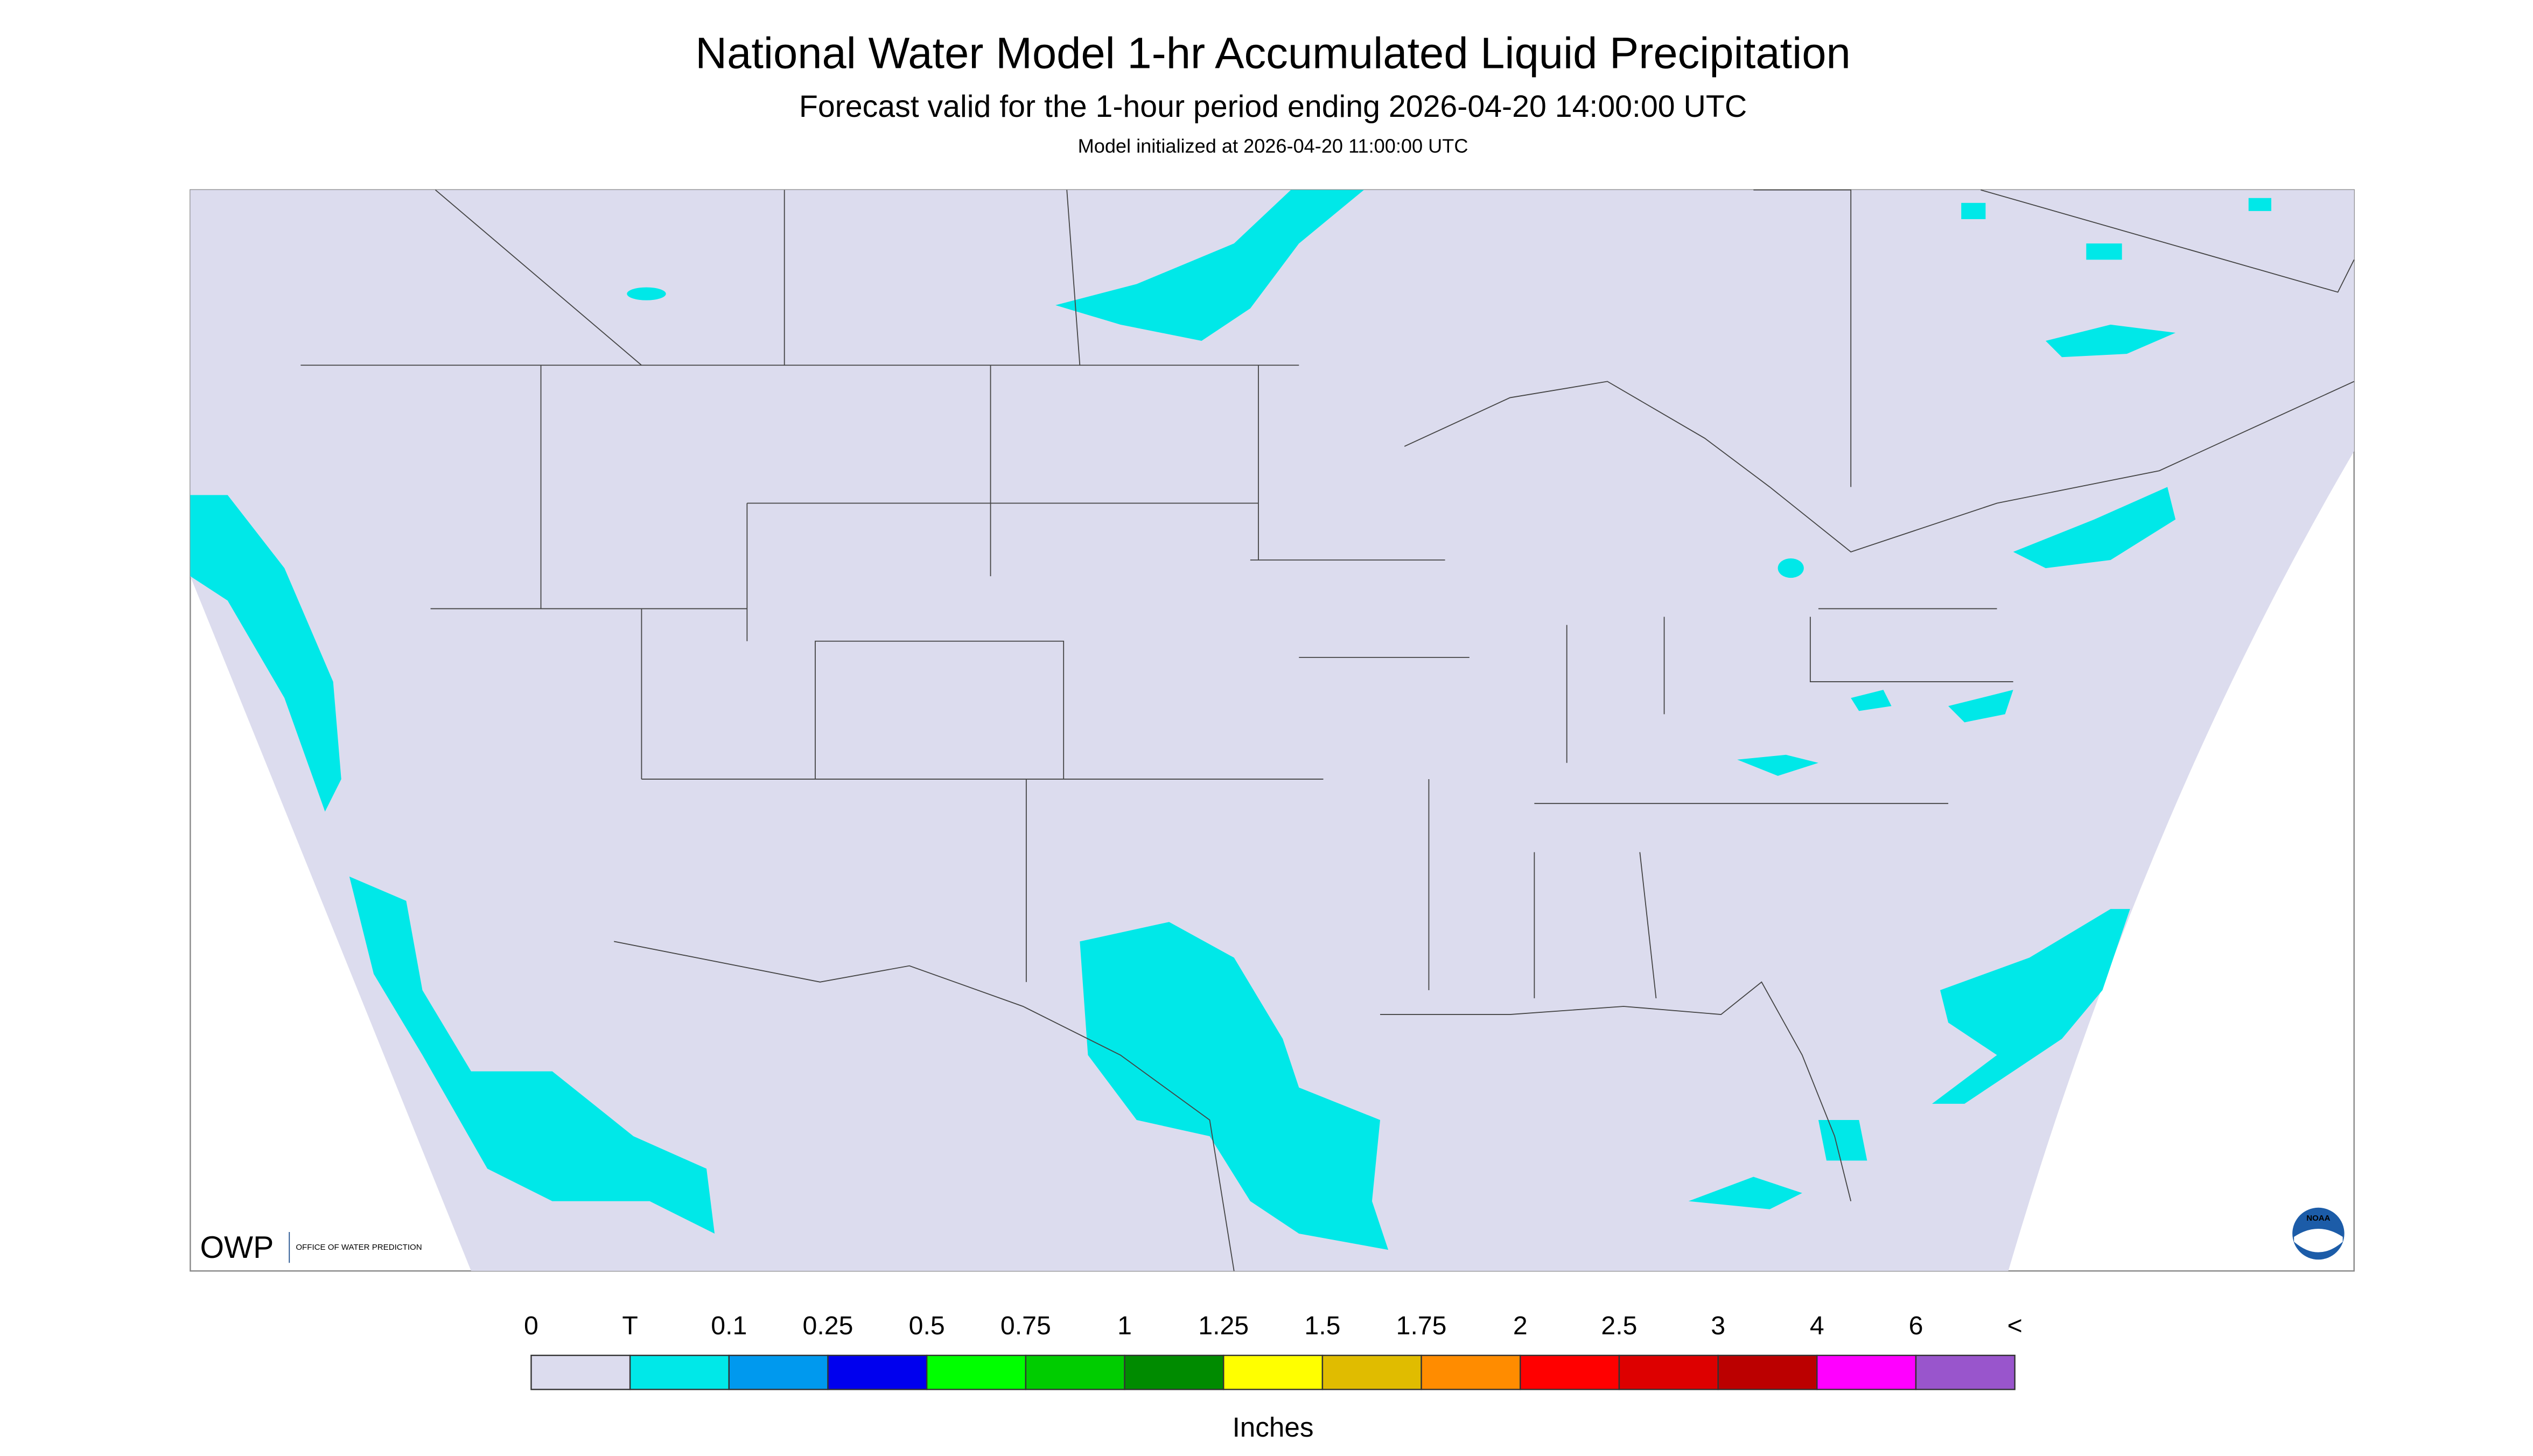 Image resolution: width=2533 pixels, height=1456 pixels. Describe the element at coordinates (1916, 1325) in the screenshot. I see `legend-label: 6` at that location.